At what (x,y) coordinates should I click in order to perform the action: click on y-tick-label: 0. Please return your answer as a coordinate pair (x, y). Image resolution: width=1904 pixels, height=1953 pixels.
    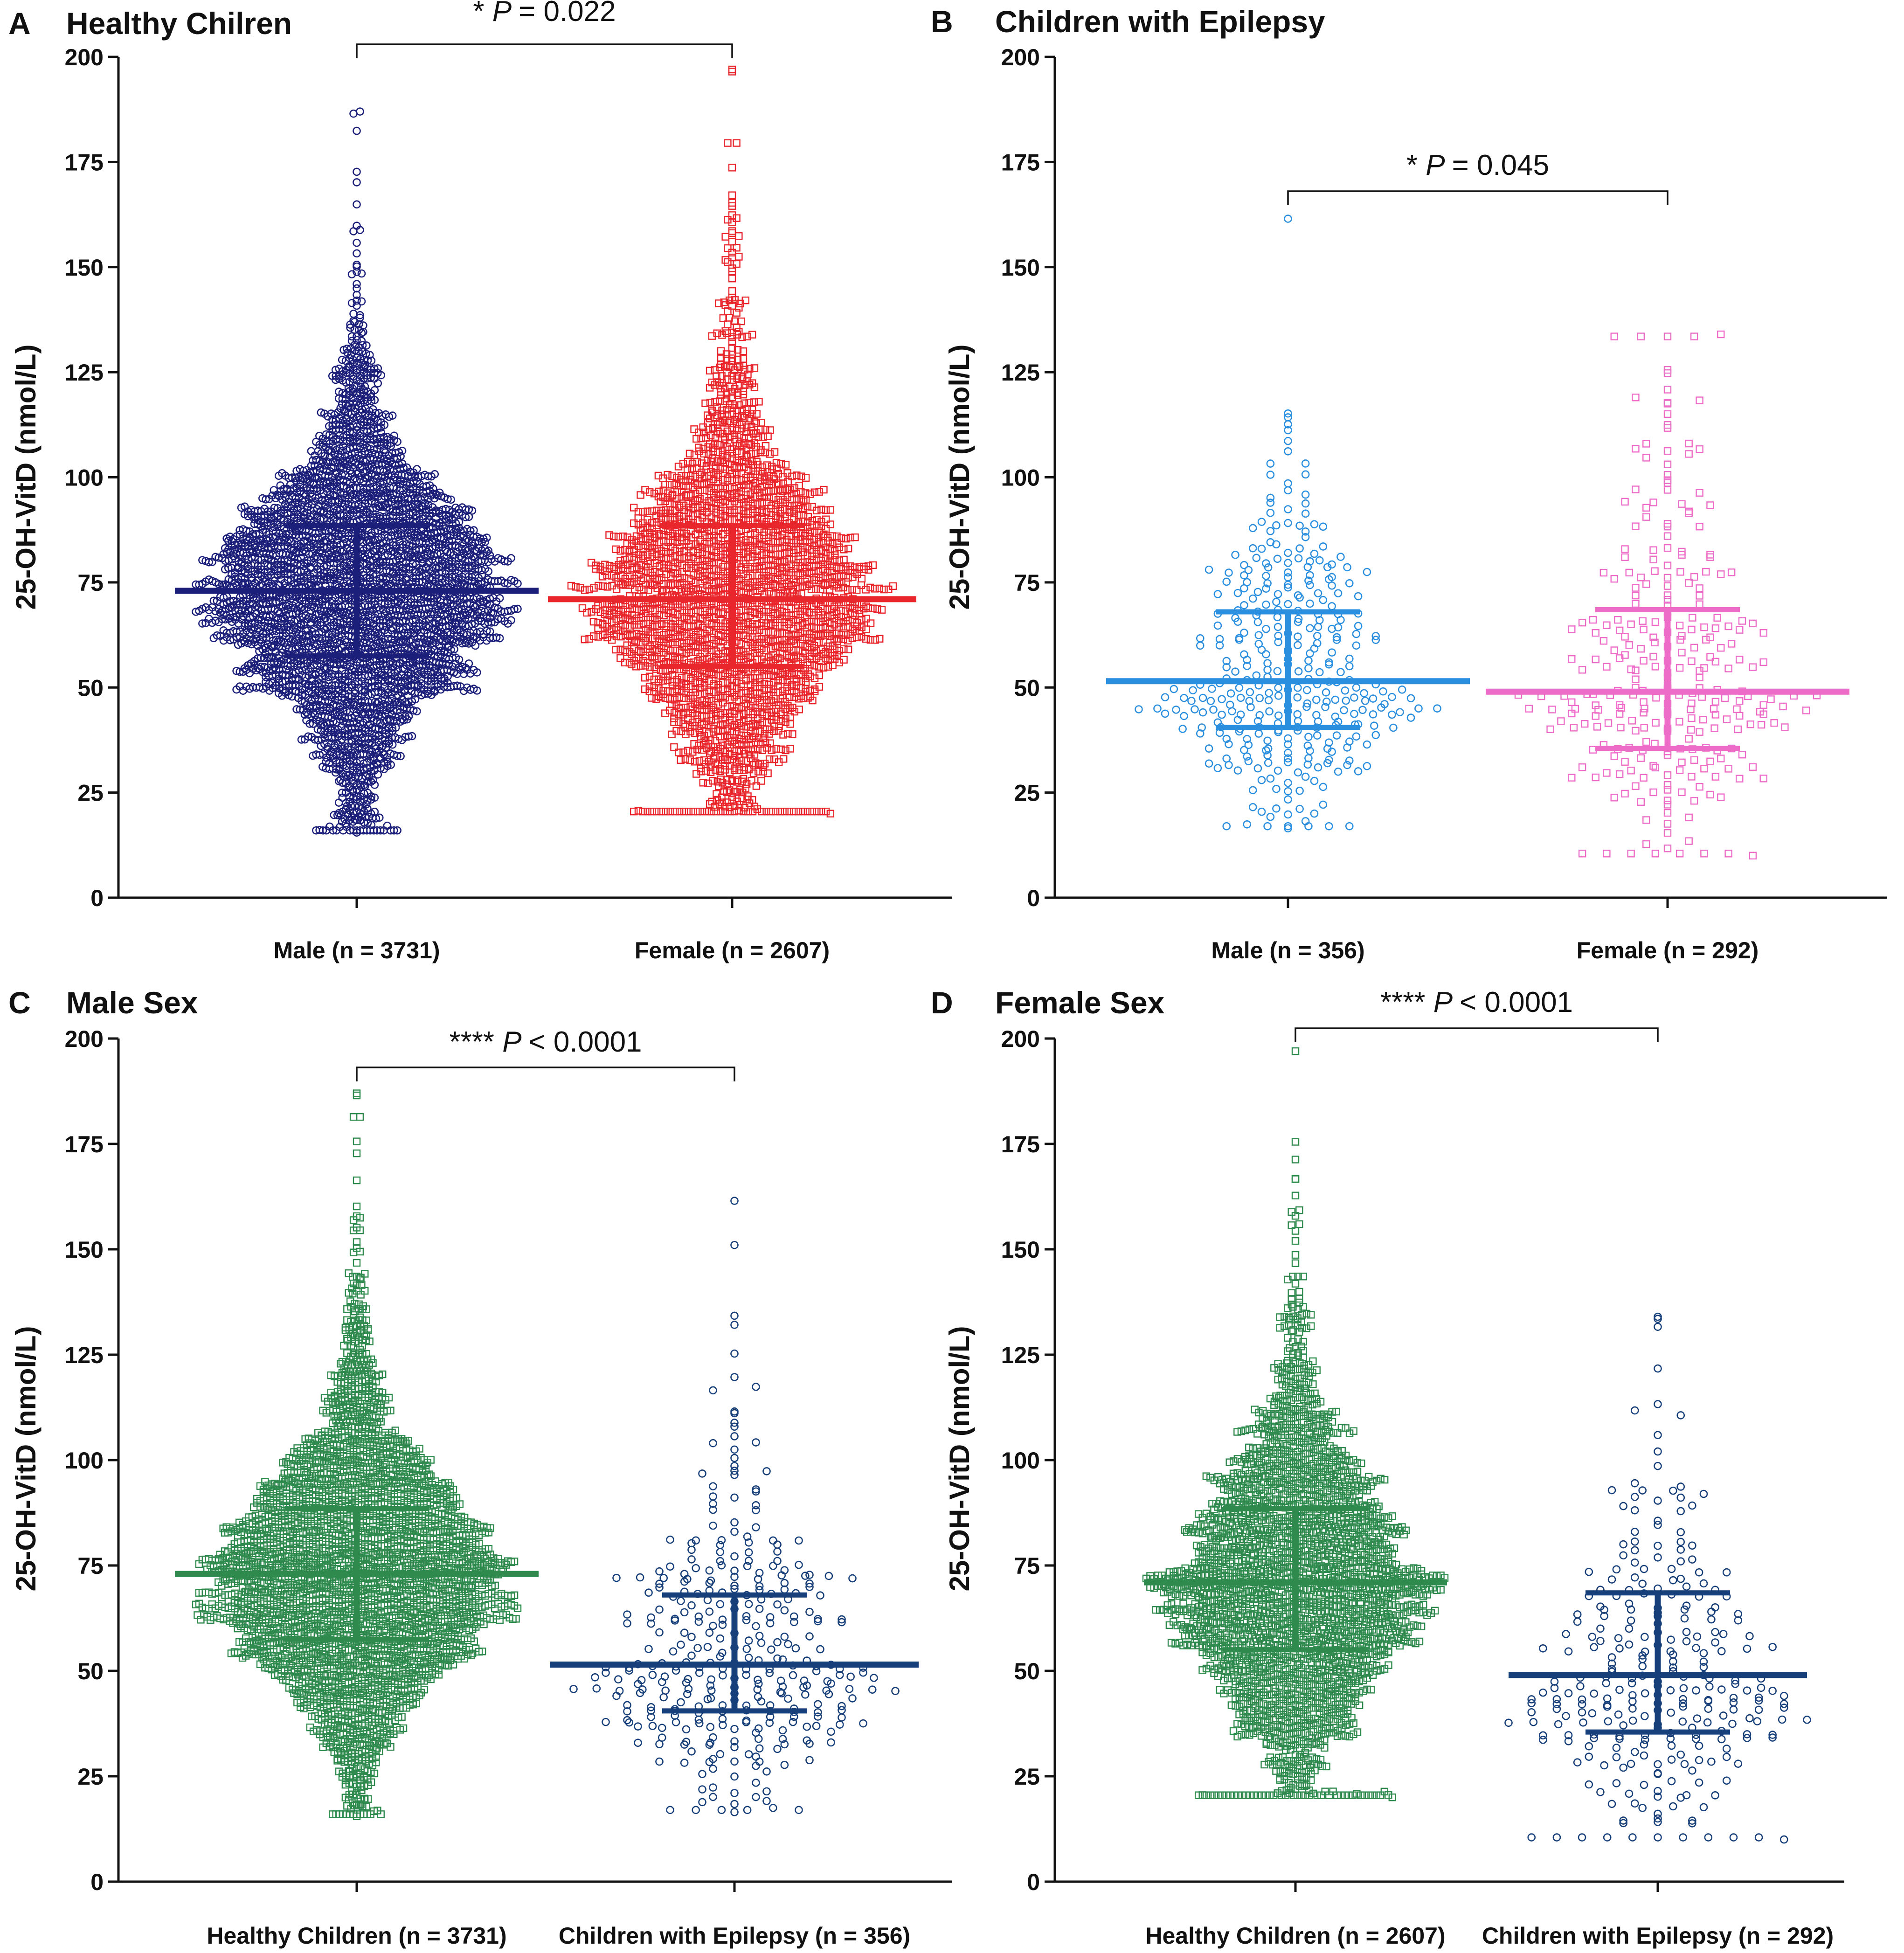
    Looking at the image, I should click on (97, 898).